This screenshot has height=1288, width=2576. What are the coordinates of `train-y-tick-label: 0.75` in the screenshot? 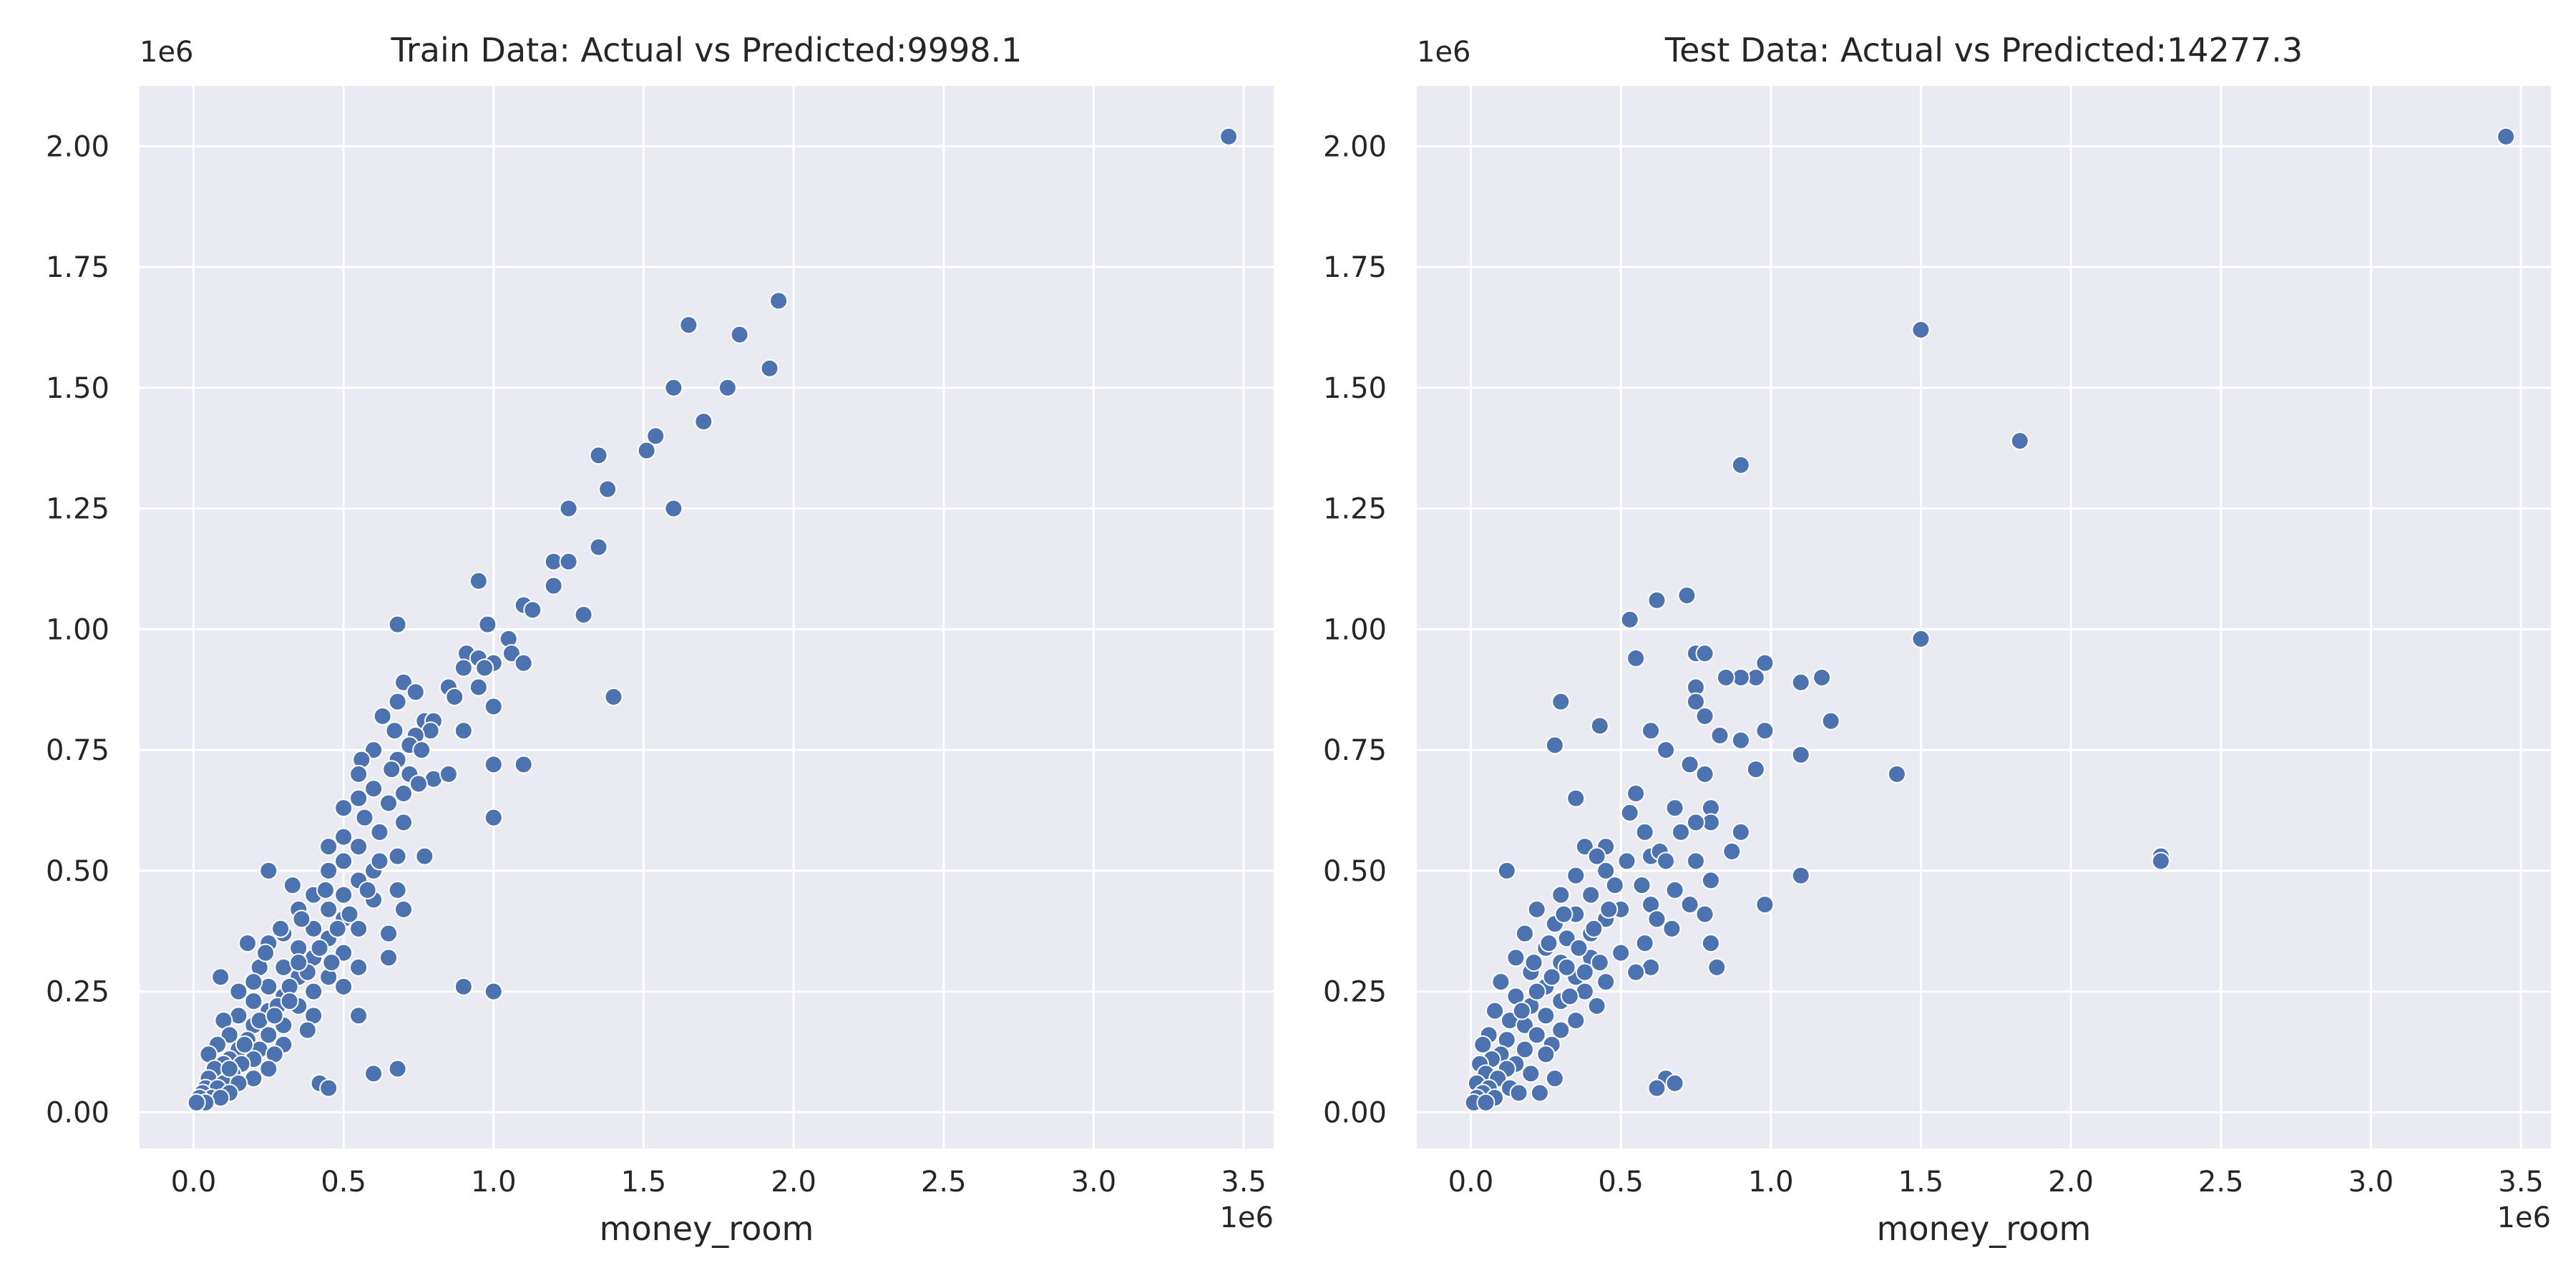 It's located at (77, 750).